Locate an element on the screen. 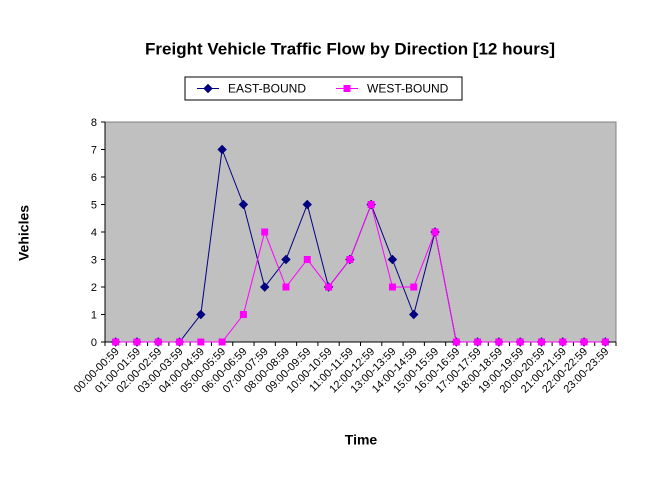 The width and height of the screenshot is (650, 494). y-tick-label: 2 is located at coordinates (94, 288).